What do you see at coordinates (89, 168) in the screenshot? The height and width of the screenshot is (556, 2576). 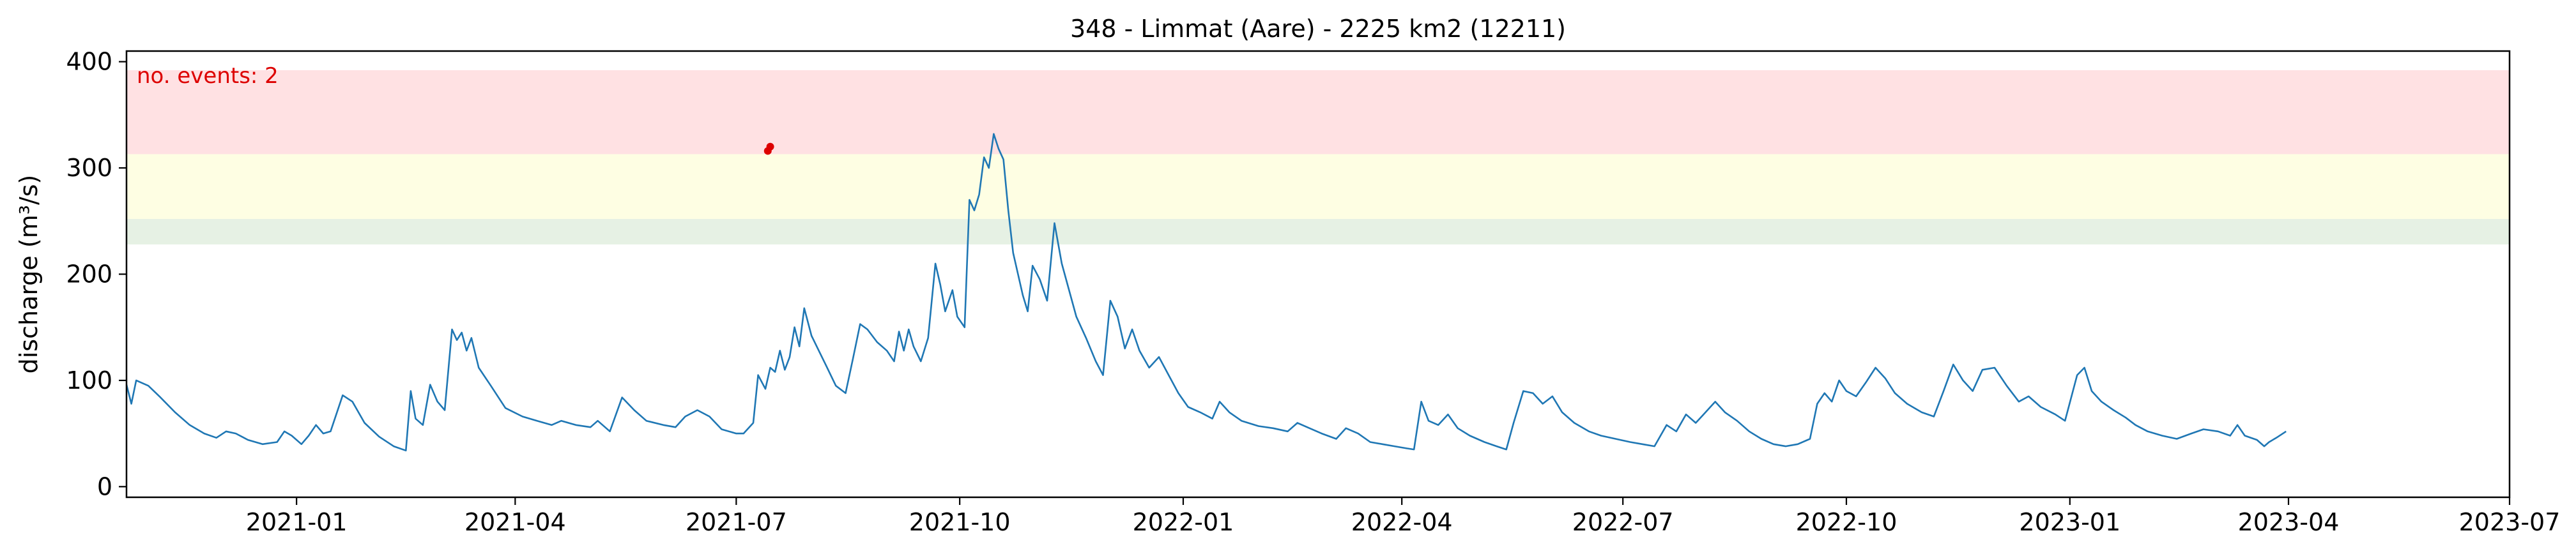 I see `y-tick-label-4: 300` at bounding box center [89, 168].